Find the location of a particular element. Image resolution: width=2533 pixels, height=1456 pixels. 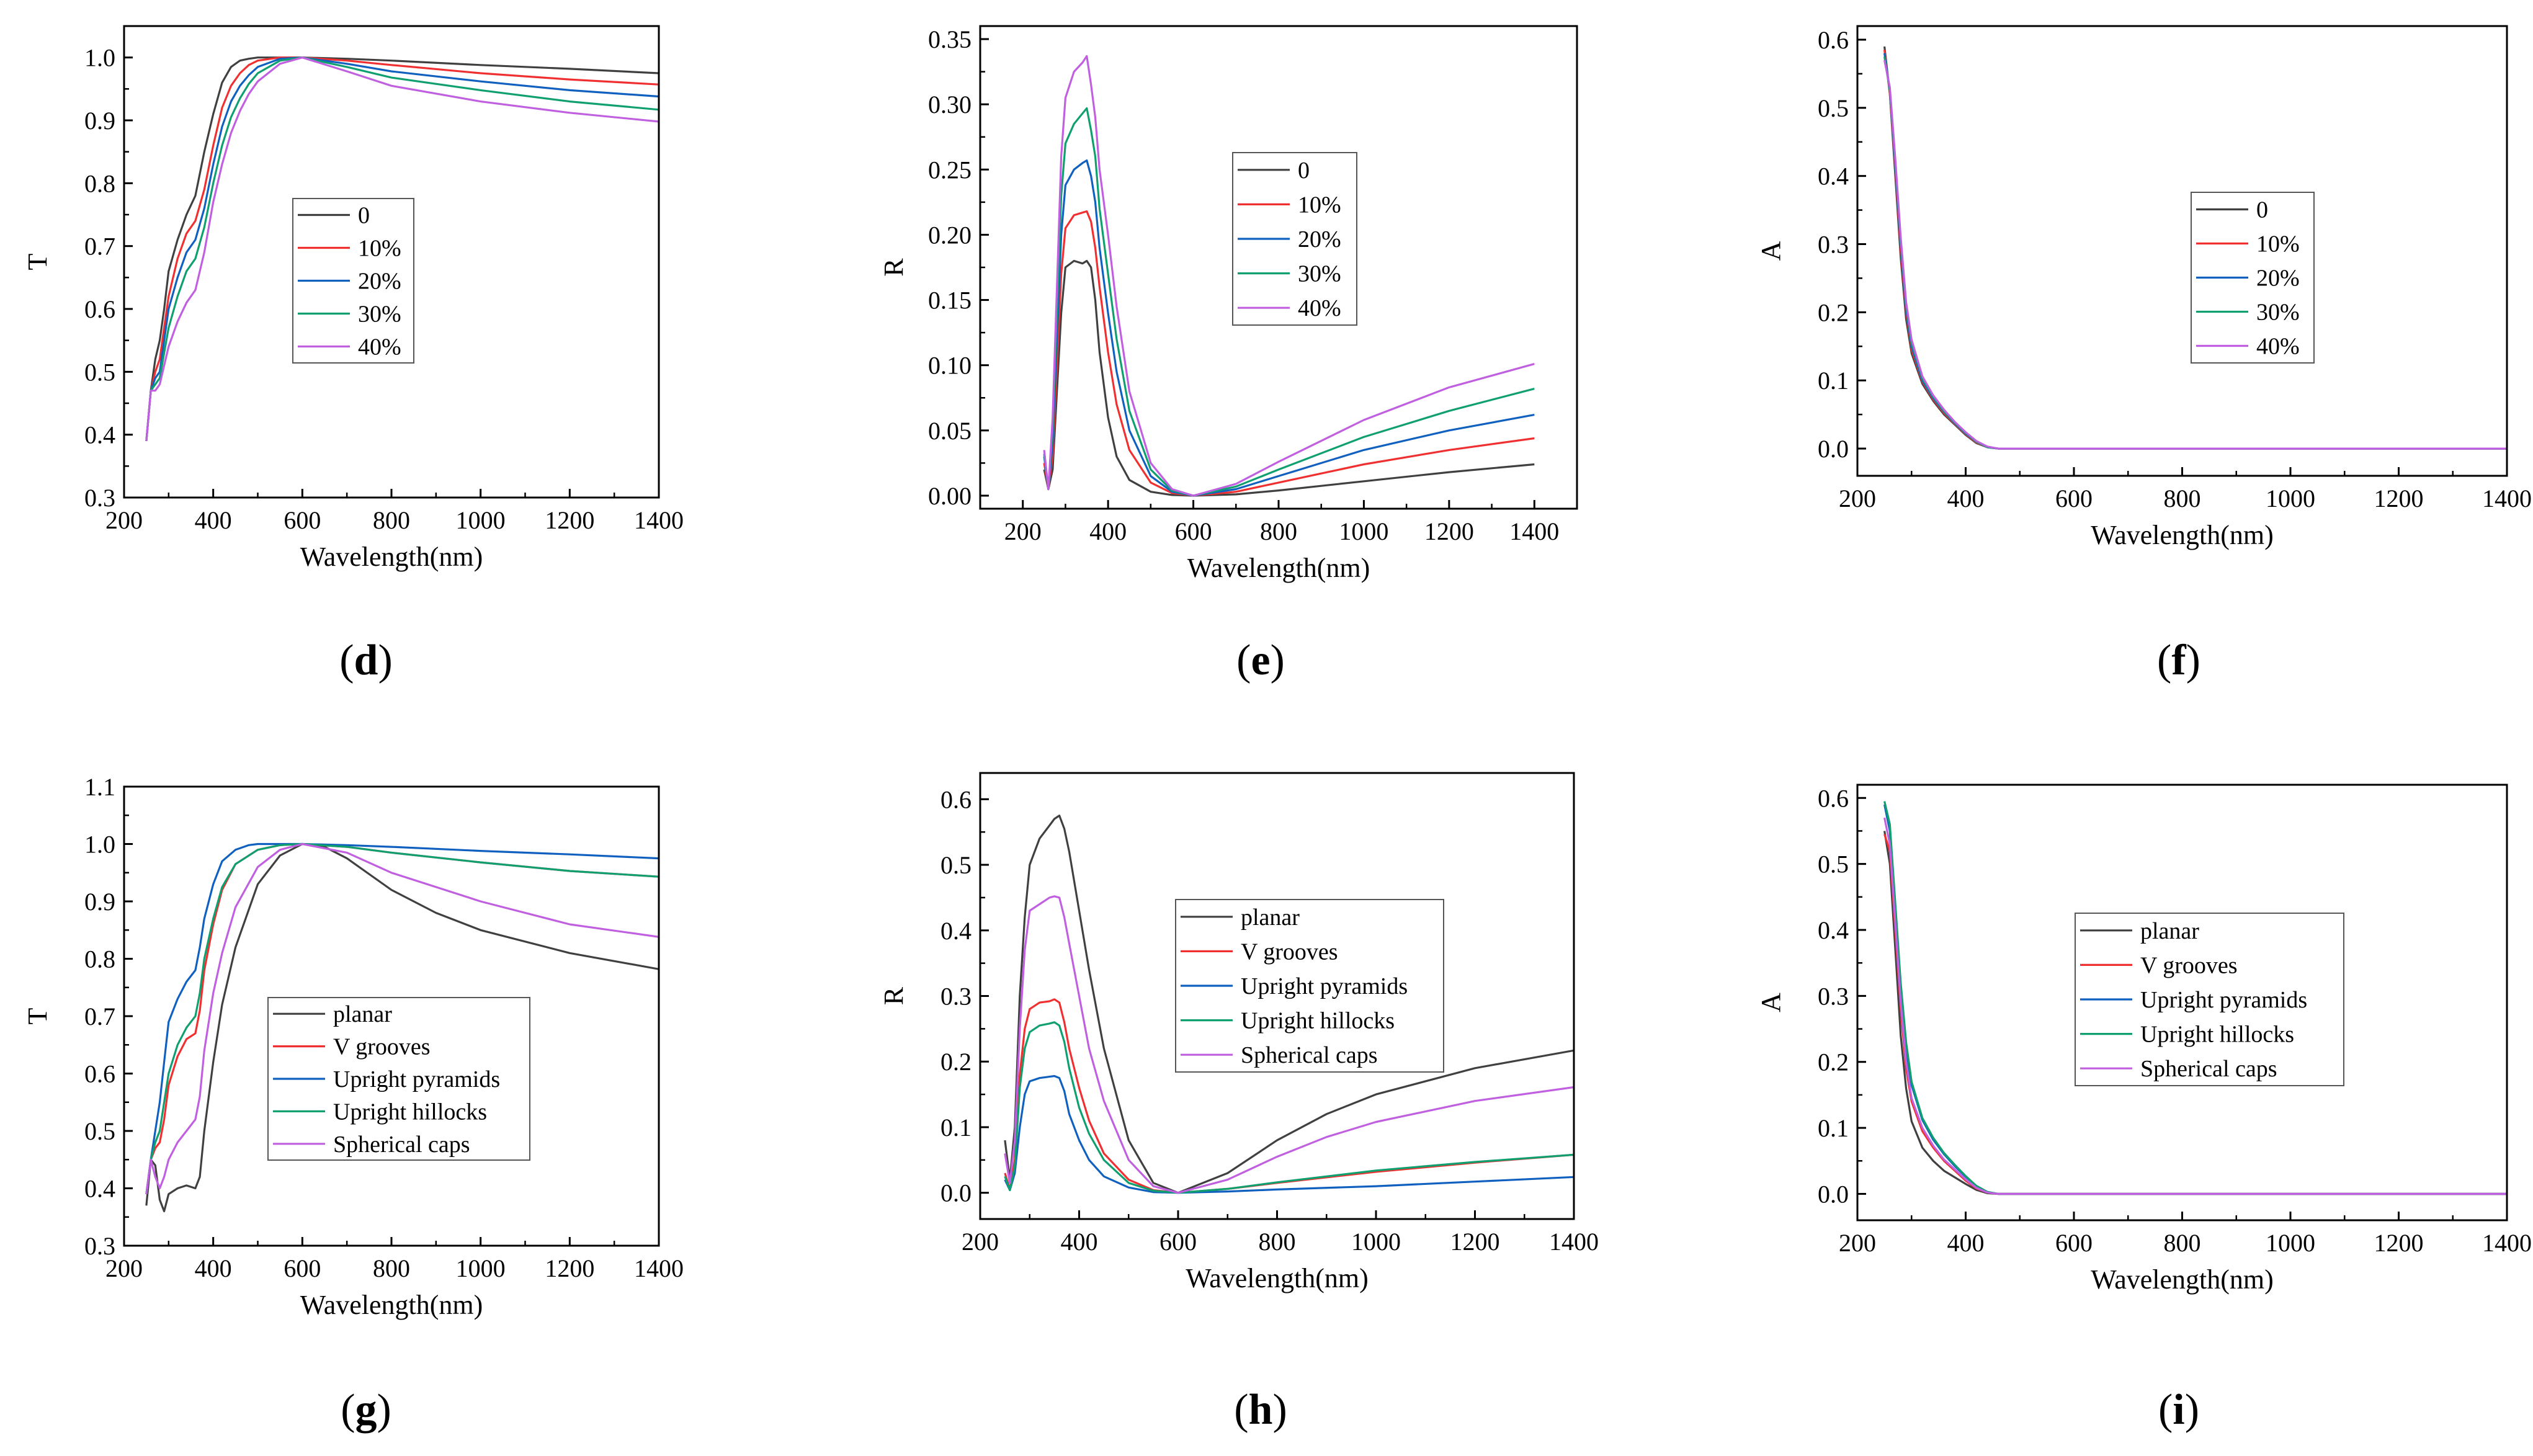

x-tick-label-d-2: 600 is located at coordinates (302, 520).